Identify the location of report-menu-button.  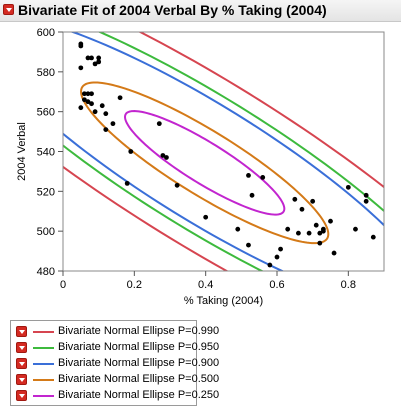
(8, 9).